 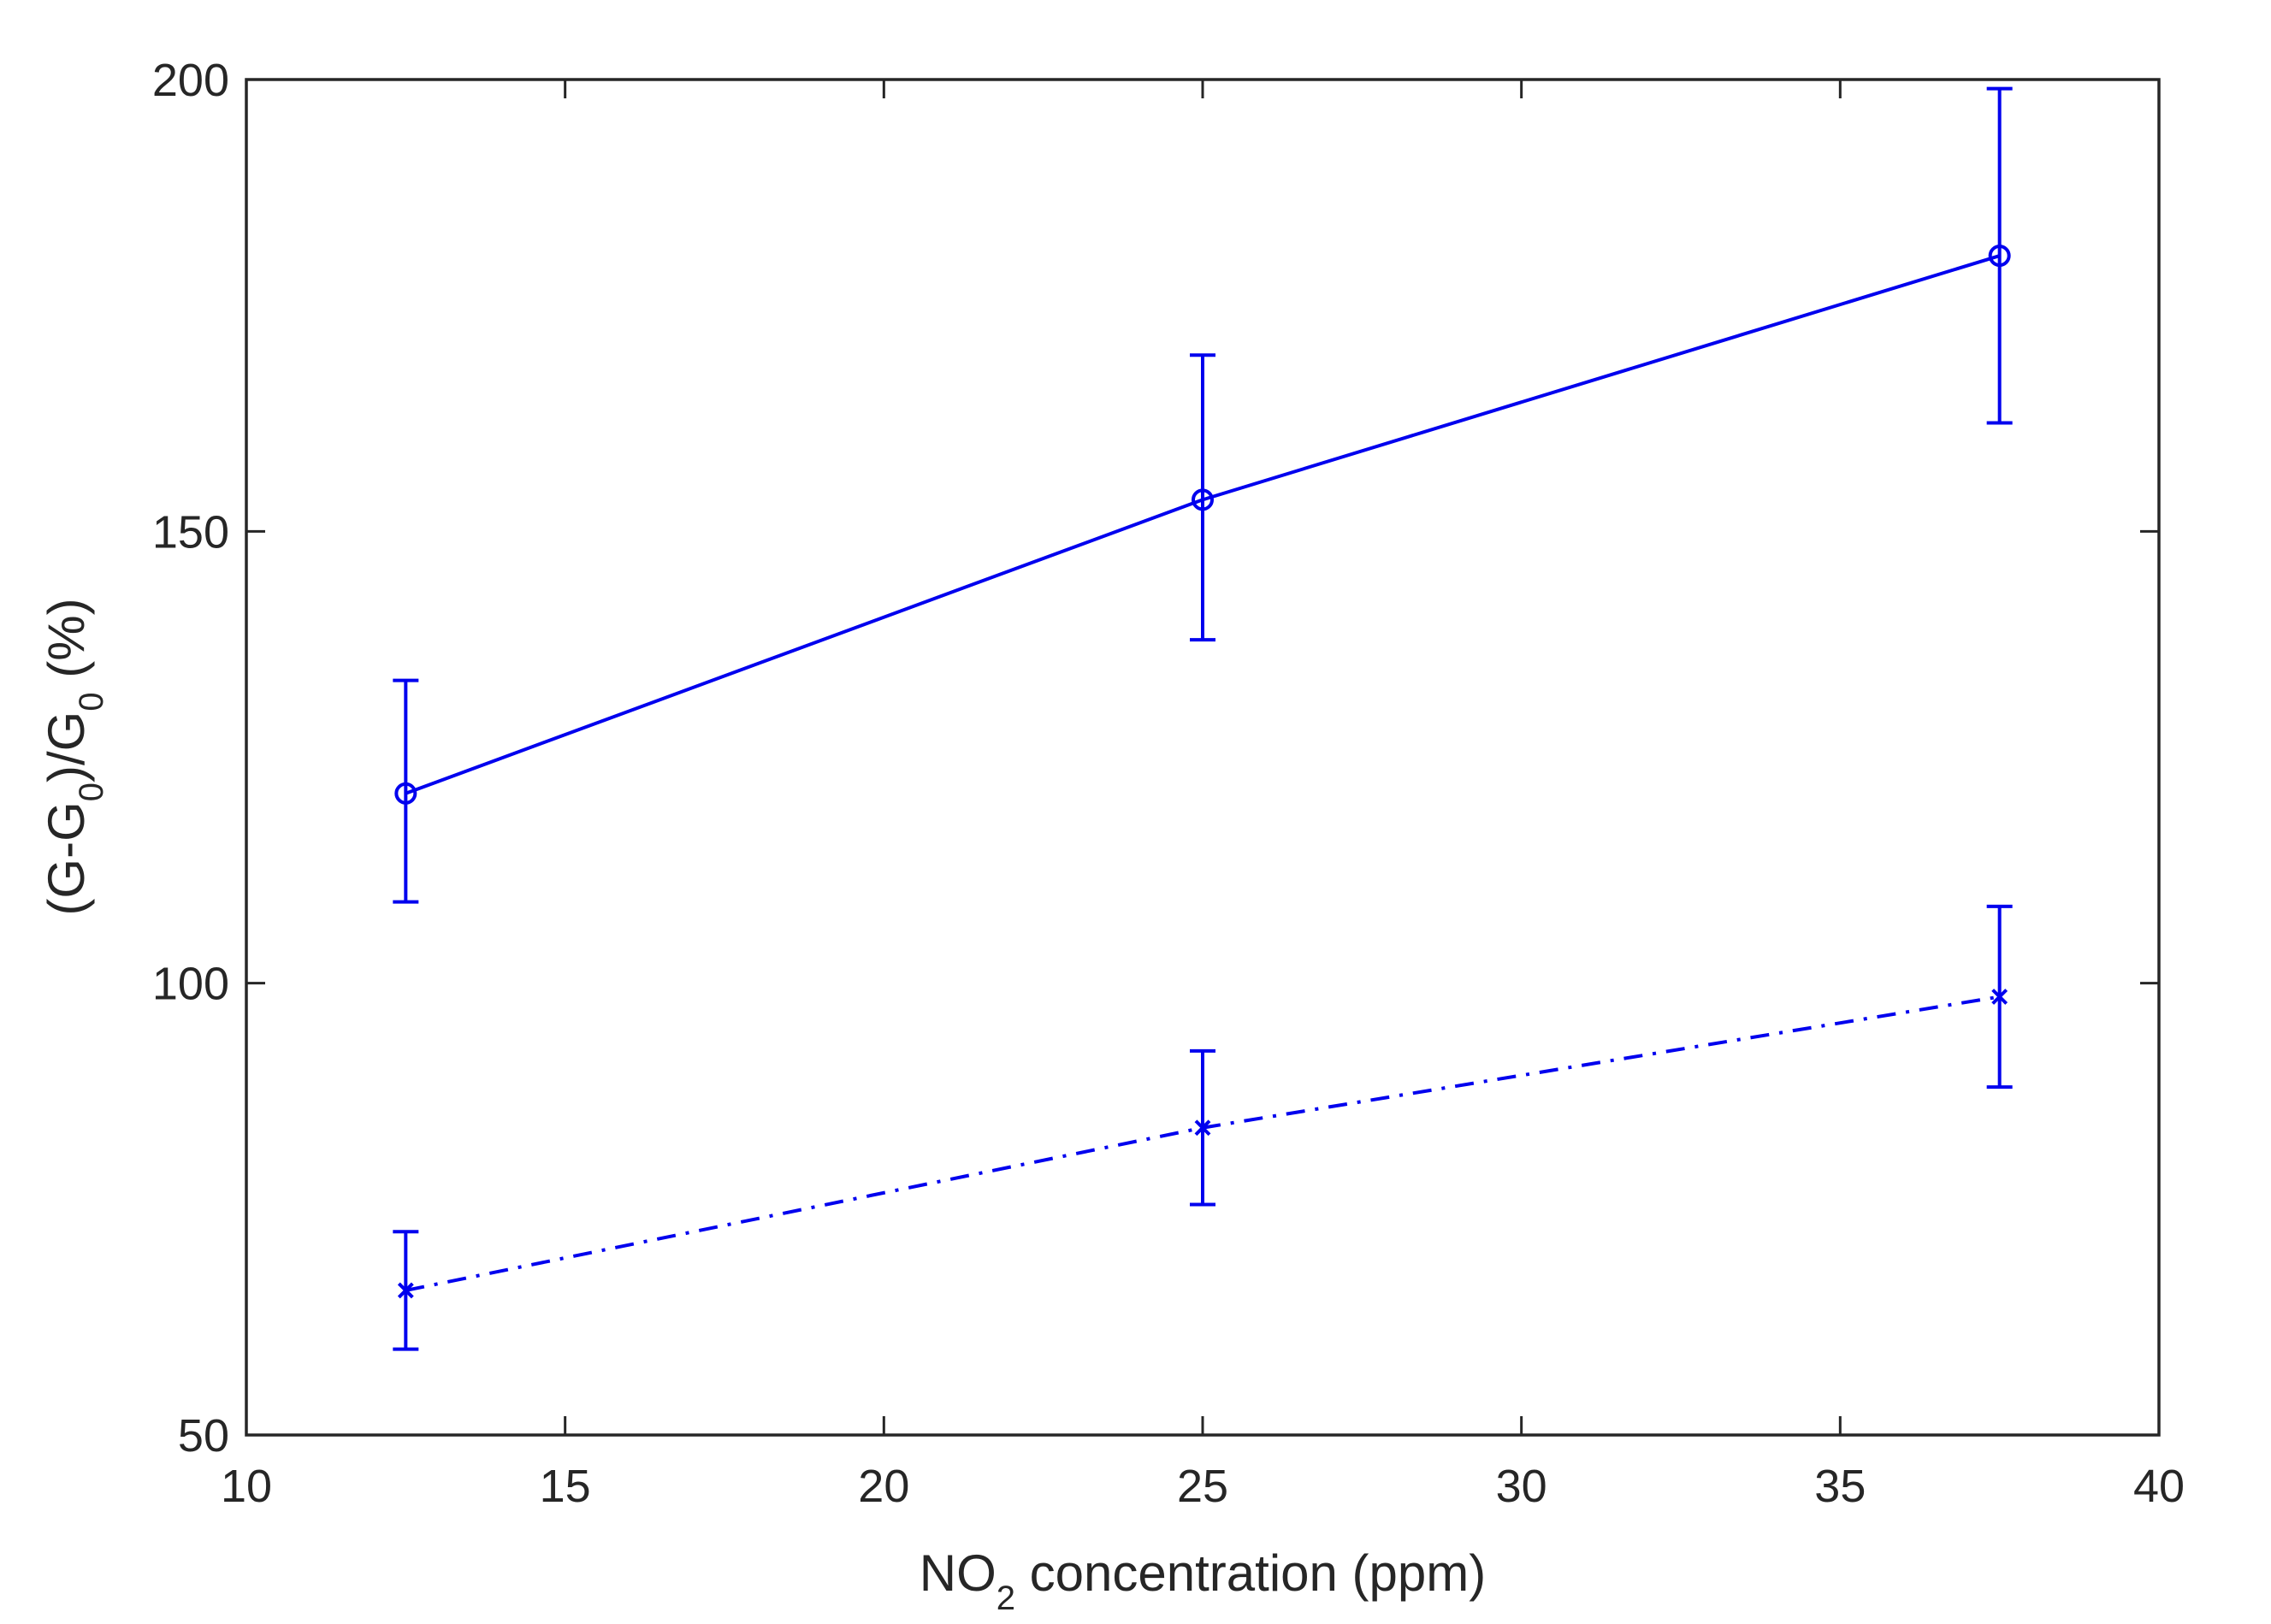 What do you see at coordinates (190, 758) in the screenshot?
I see `y-tick-labels: 50 100 150 200` at bounding box center [190, 758].